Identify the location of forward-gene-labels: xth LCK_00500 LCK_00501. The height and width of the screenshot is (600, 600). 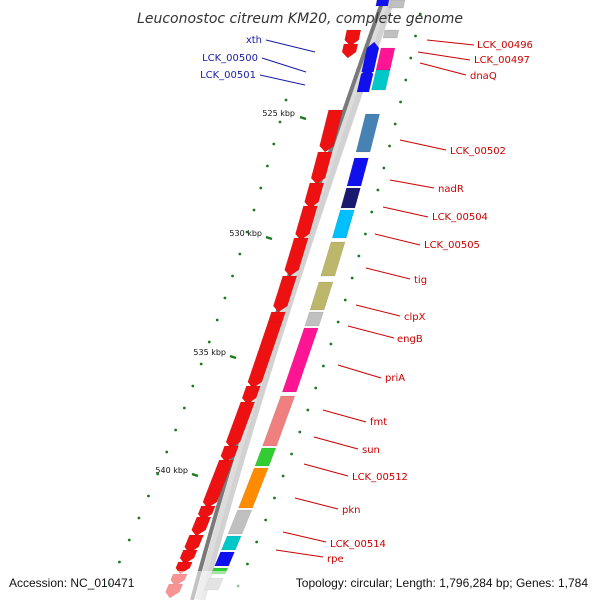
(258, 60).